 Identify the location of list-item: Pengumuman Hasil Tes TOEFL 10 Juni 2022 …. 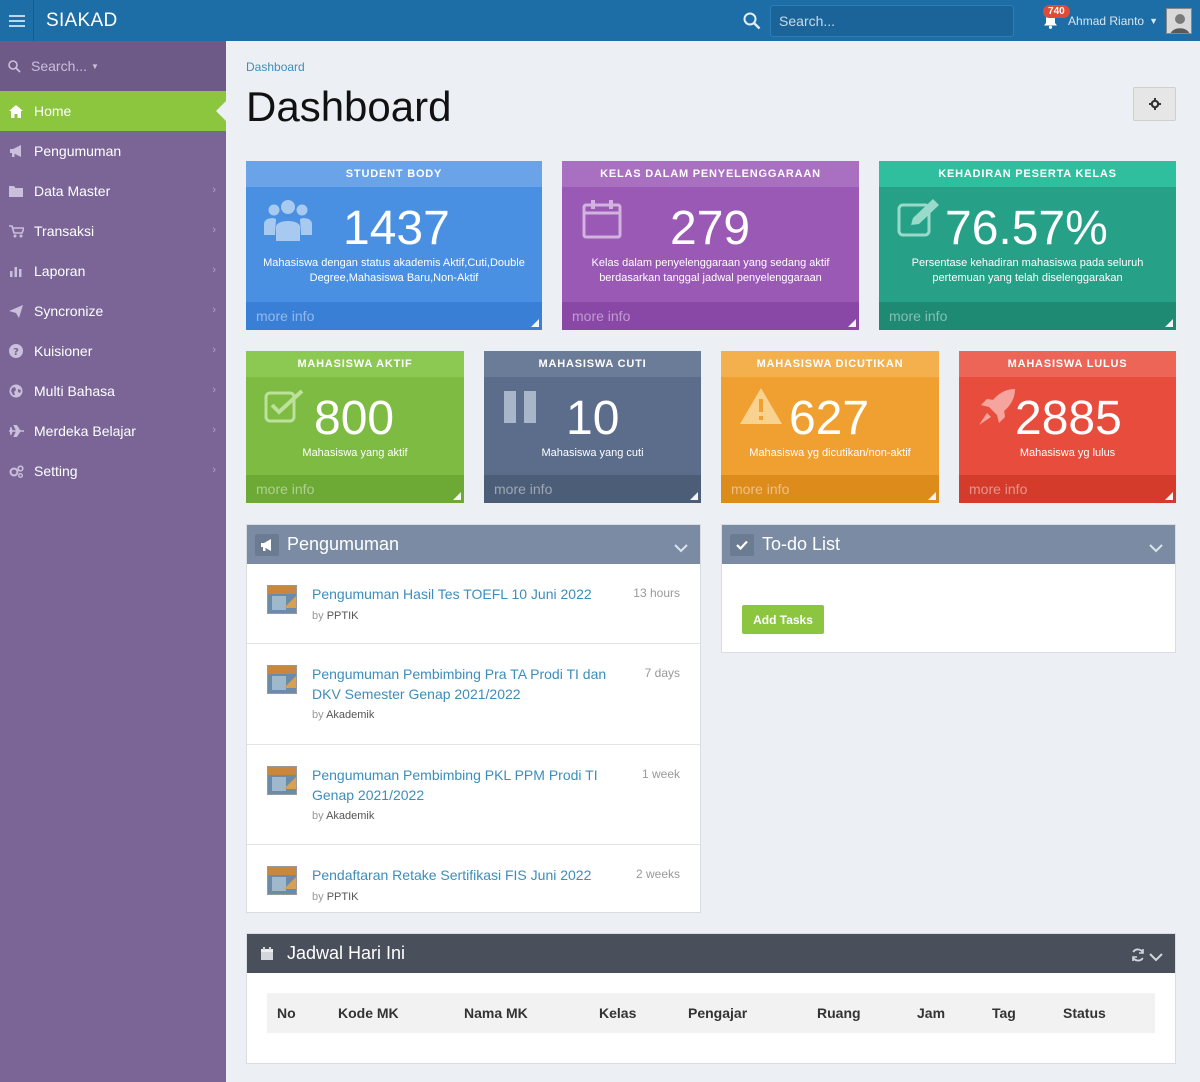
(473, 604).